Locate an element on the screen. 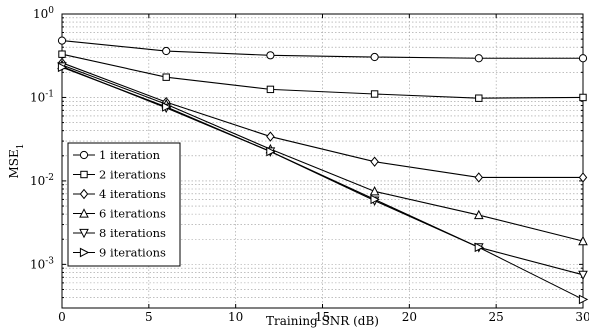  y-tick-label: 10⁰ is located at coordinates (43, 13).